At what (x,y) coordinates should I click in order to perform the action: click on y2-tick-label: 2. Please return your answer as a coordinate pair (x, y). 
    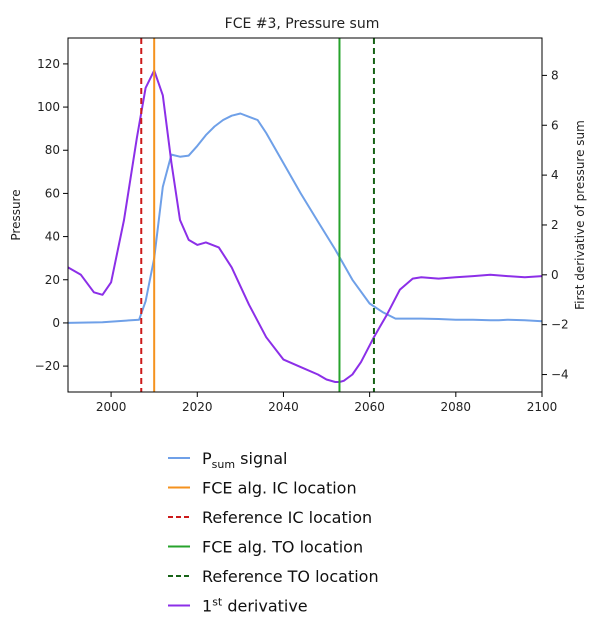
    Looking at the image, I should click on (555, 225).